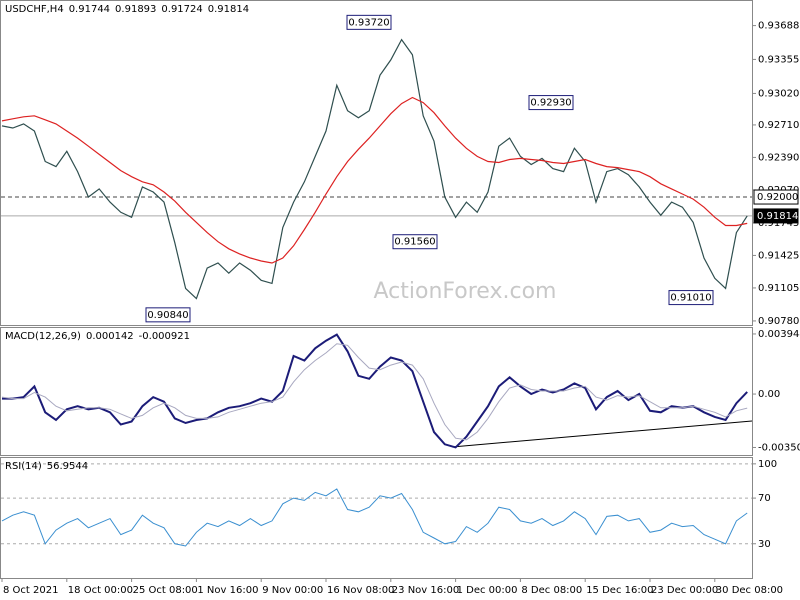  What do you see at coordinates (487, 590) in the screenshot?
I see `x-tick-label: 1 Dec 00:00` at bounding box center [487, 590].